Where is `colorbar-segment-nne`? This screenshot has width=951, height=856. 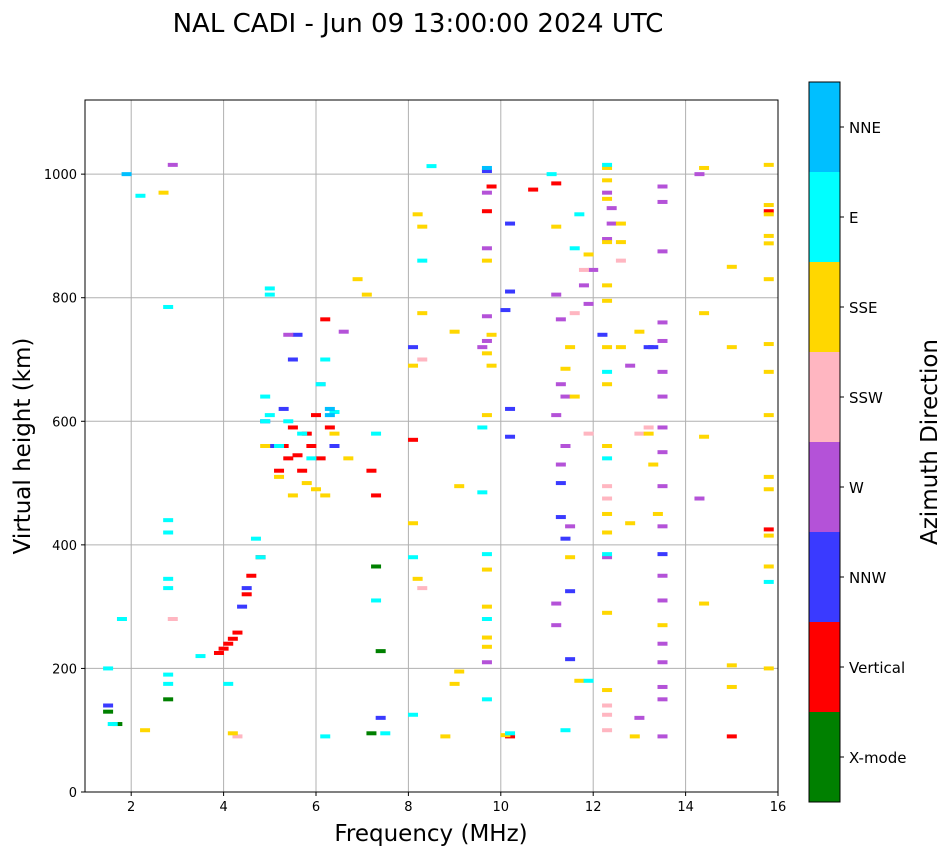 colorbar-segment-nne is located at coordinates (824, 127).